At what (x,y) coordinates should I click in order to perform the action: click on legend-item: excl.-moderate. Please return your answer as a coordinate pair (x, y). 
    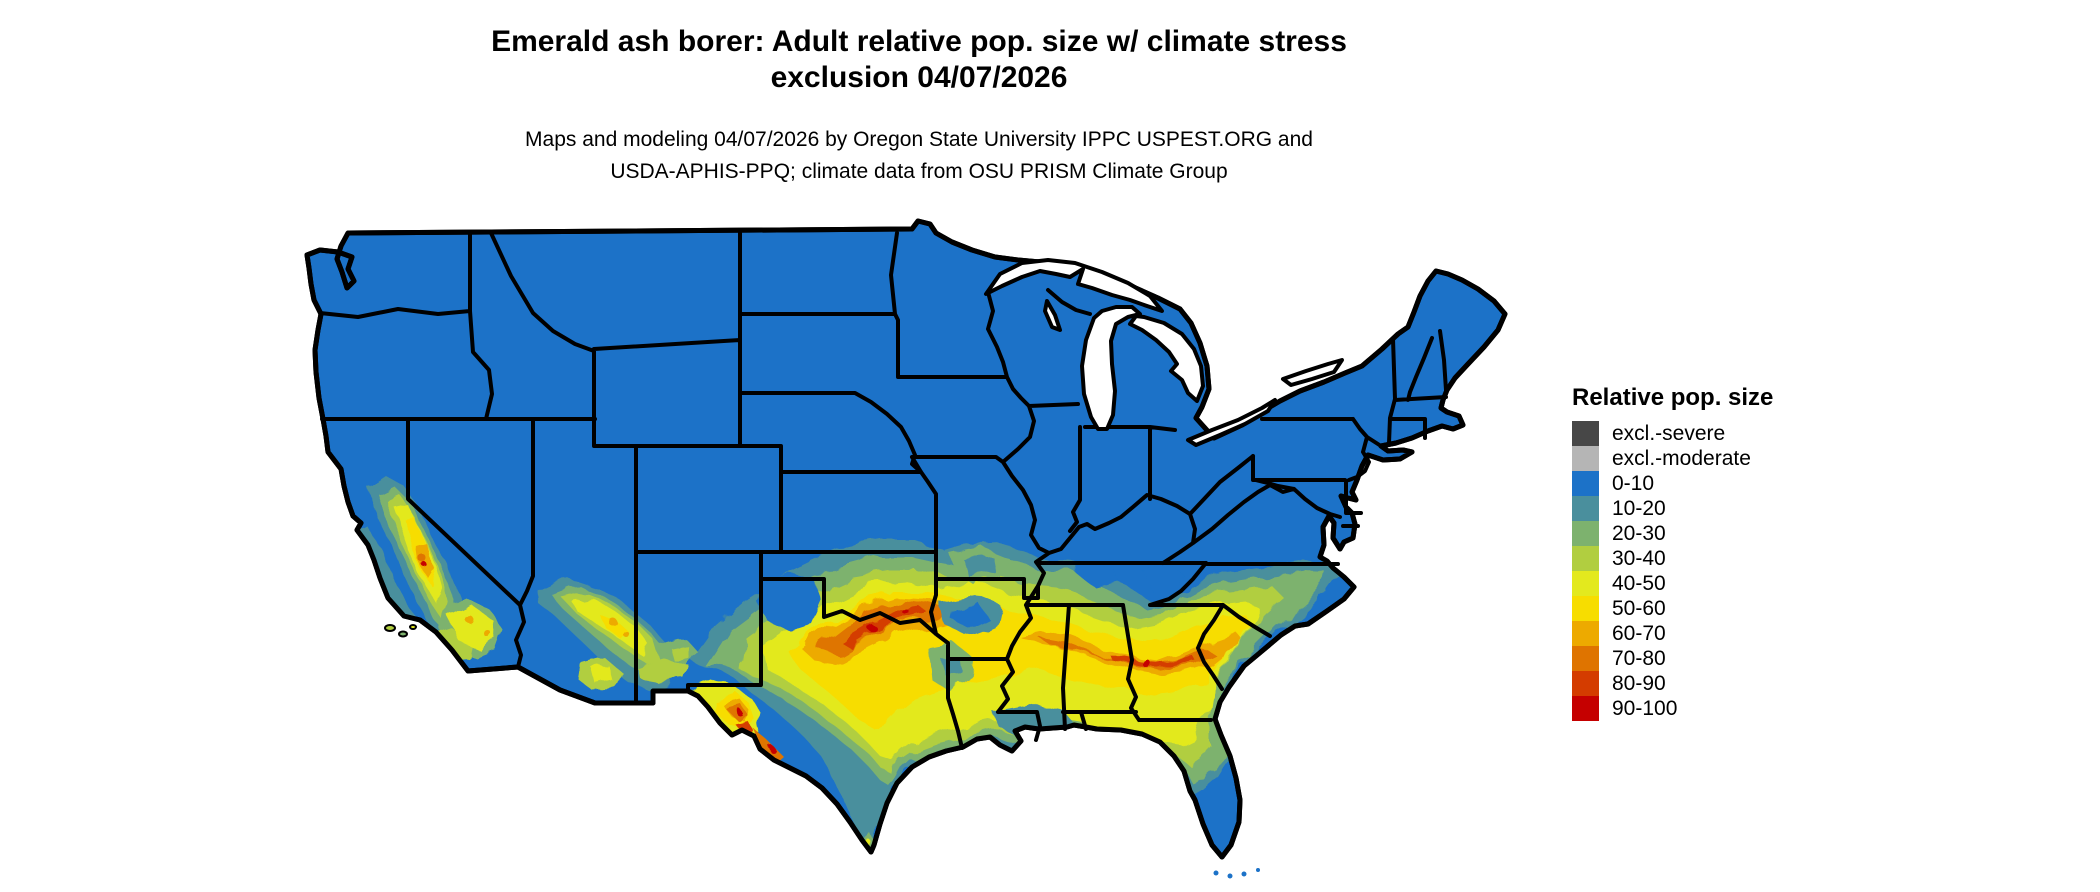
    Looking at the image, I should click on (1672, 458).